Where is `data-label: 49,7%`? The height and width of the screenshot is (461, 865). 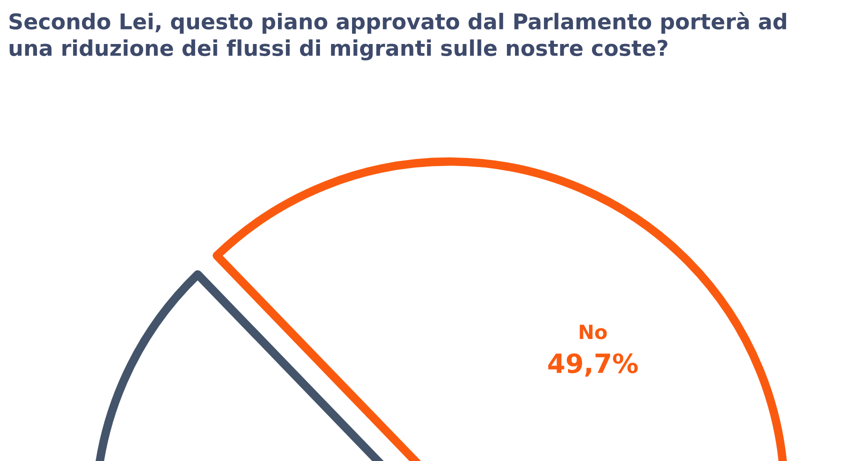
data-label: 49,7% is located at coordinates (593, 365).